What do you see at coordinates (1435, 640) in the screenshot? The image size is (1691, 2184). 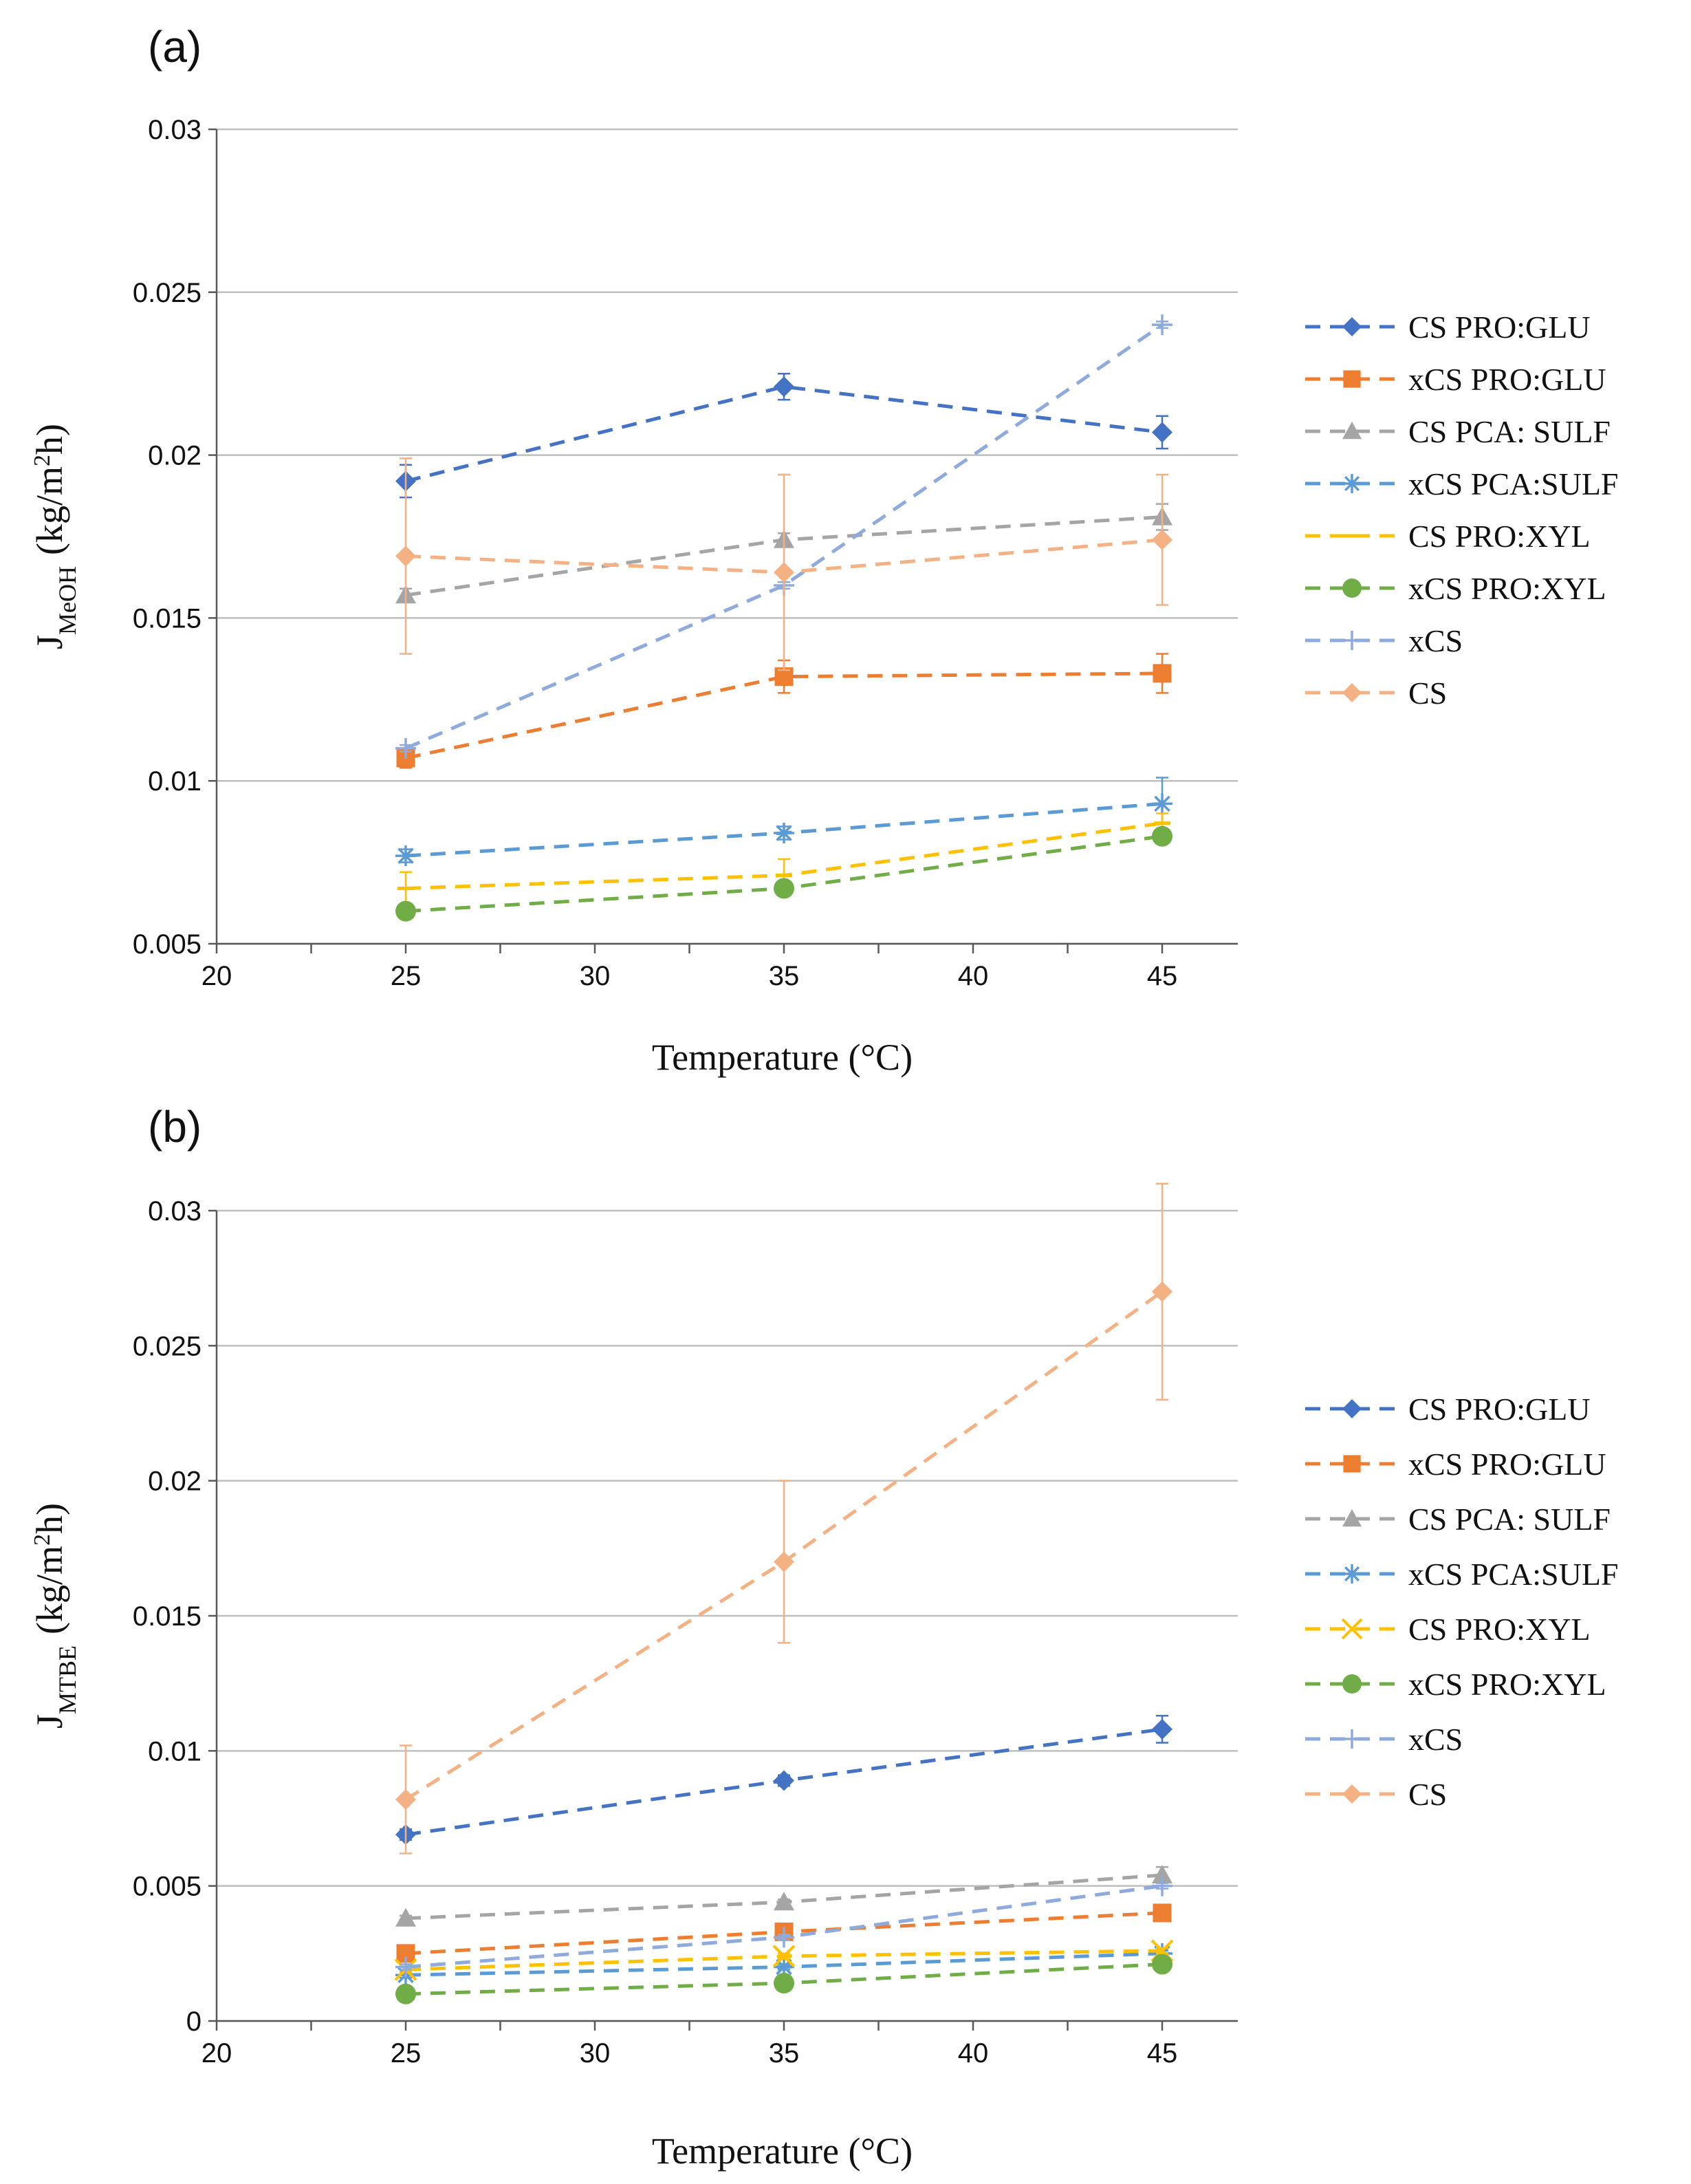 I see `legend-label: xCS` at bounding box center [1435, 640].